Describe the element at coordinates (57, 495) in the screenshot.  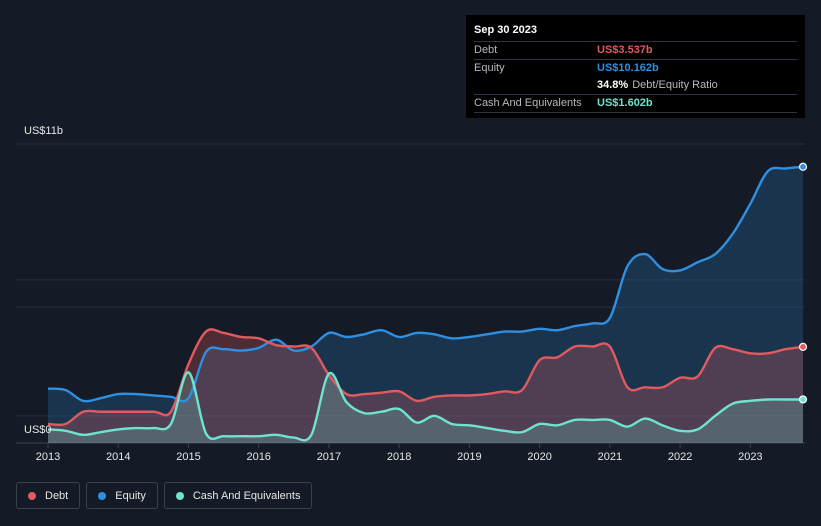
I see `legend-label-debt: Debt` at that location.